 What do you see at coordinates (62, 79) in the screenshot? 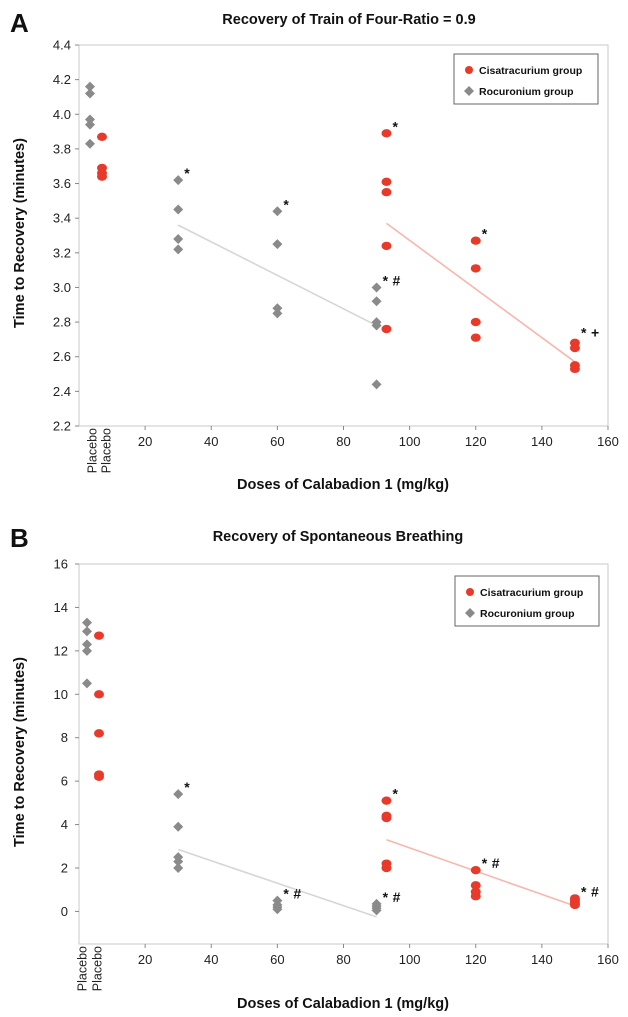
I see `y-tick-label: 4.2` at bounding box center [62, 79].